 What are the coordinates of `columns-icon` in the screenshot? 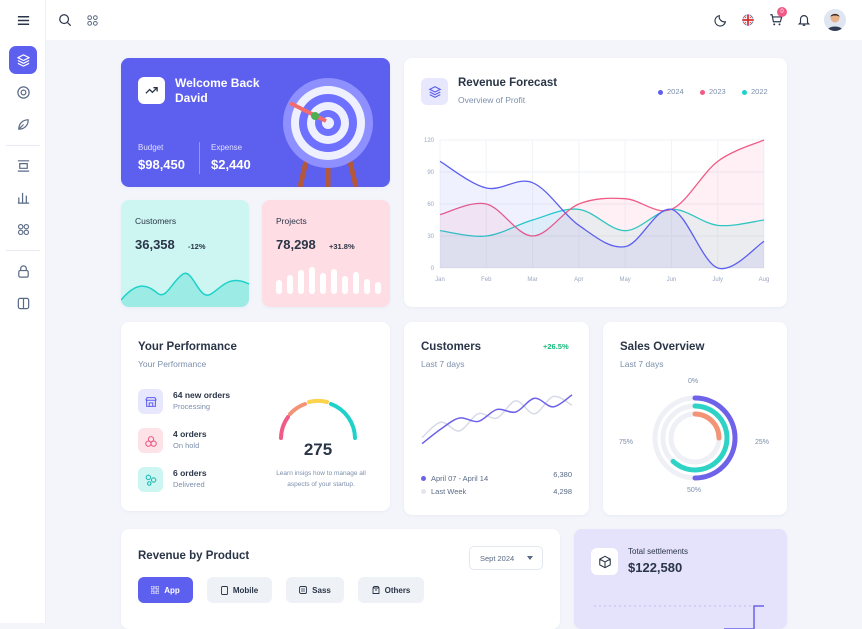 It's located at (23, 303).